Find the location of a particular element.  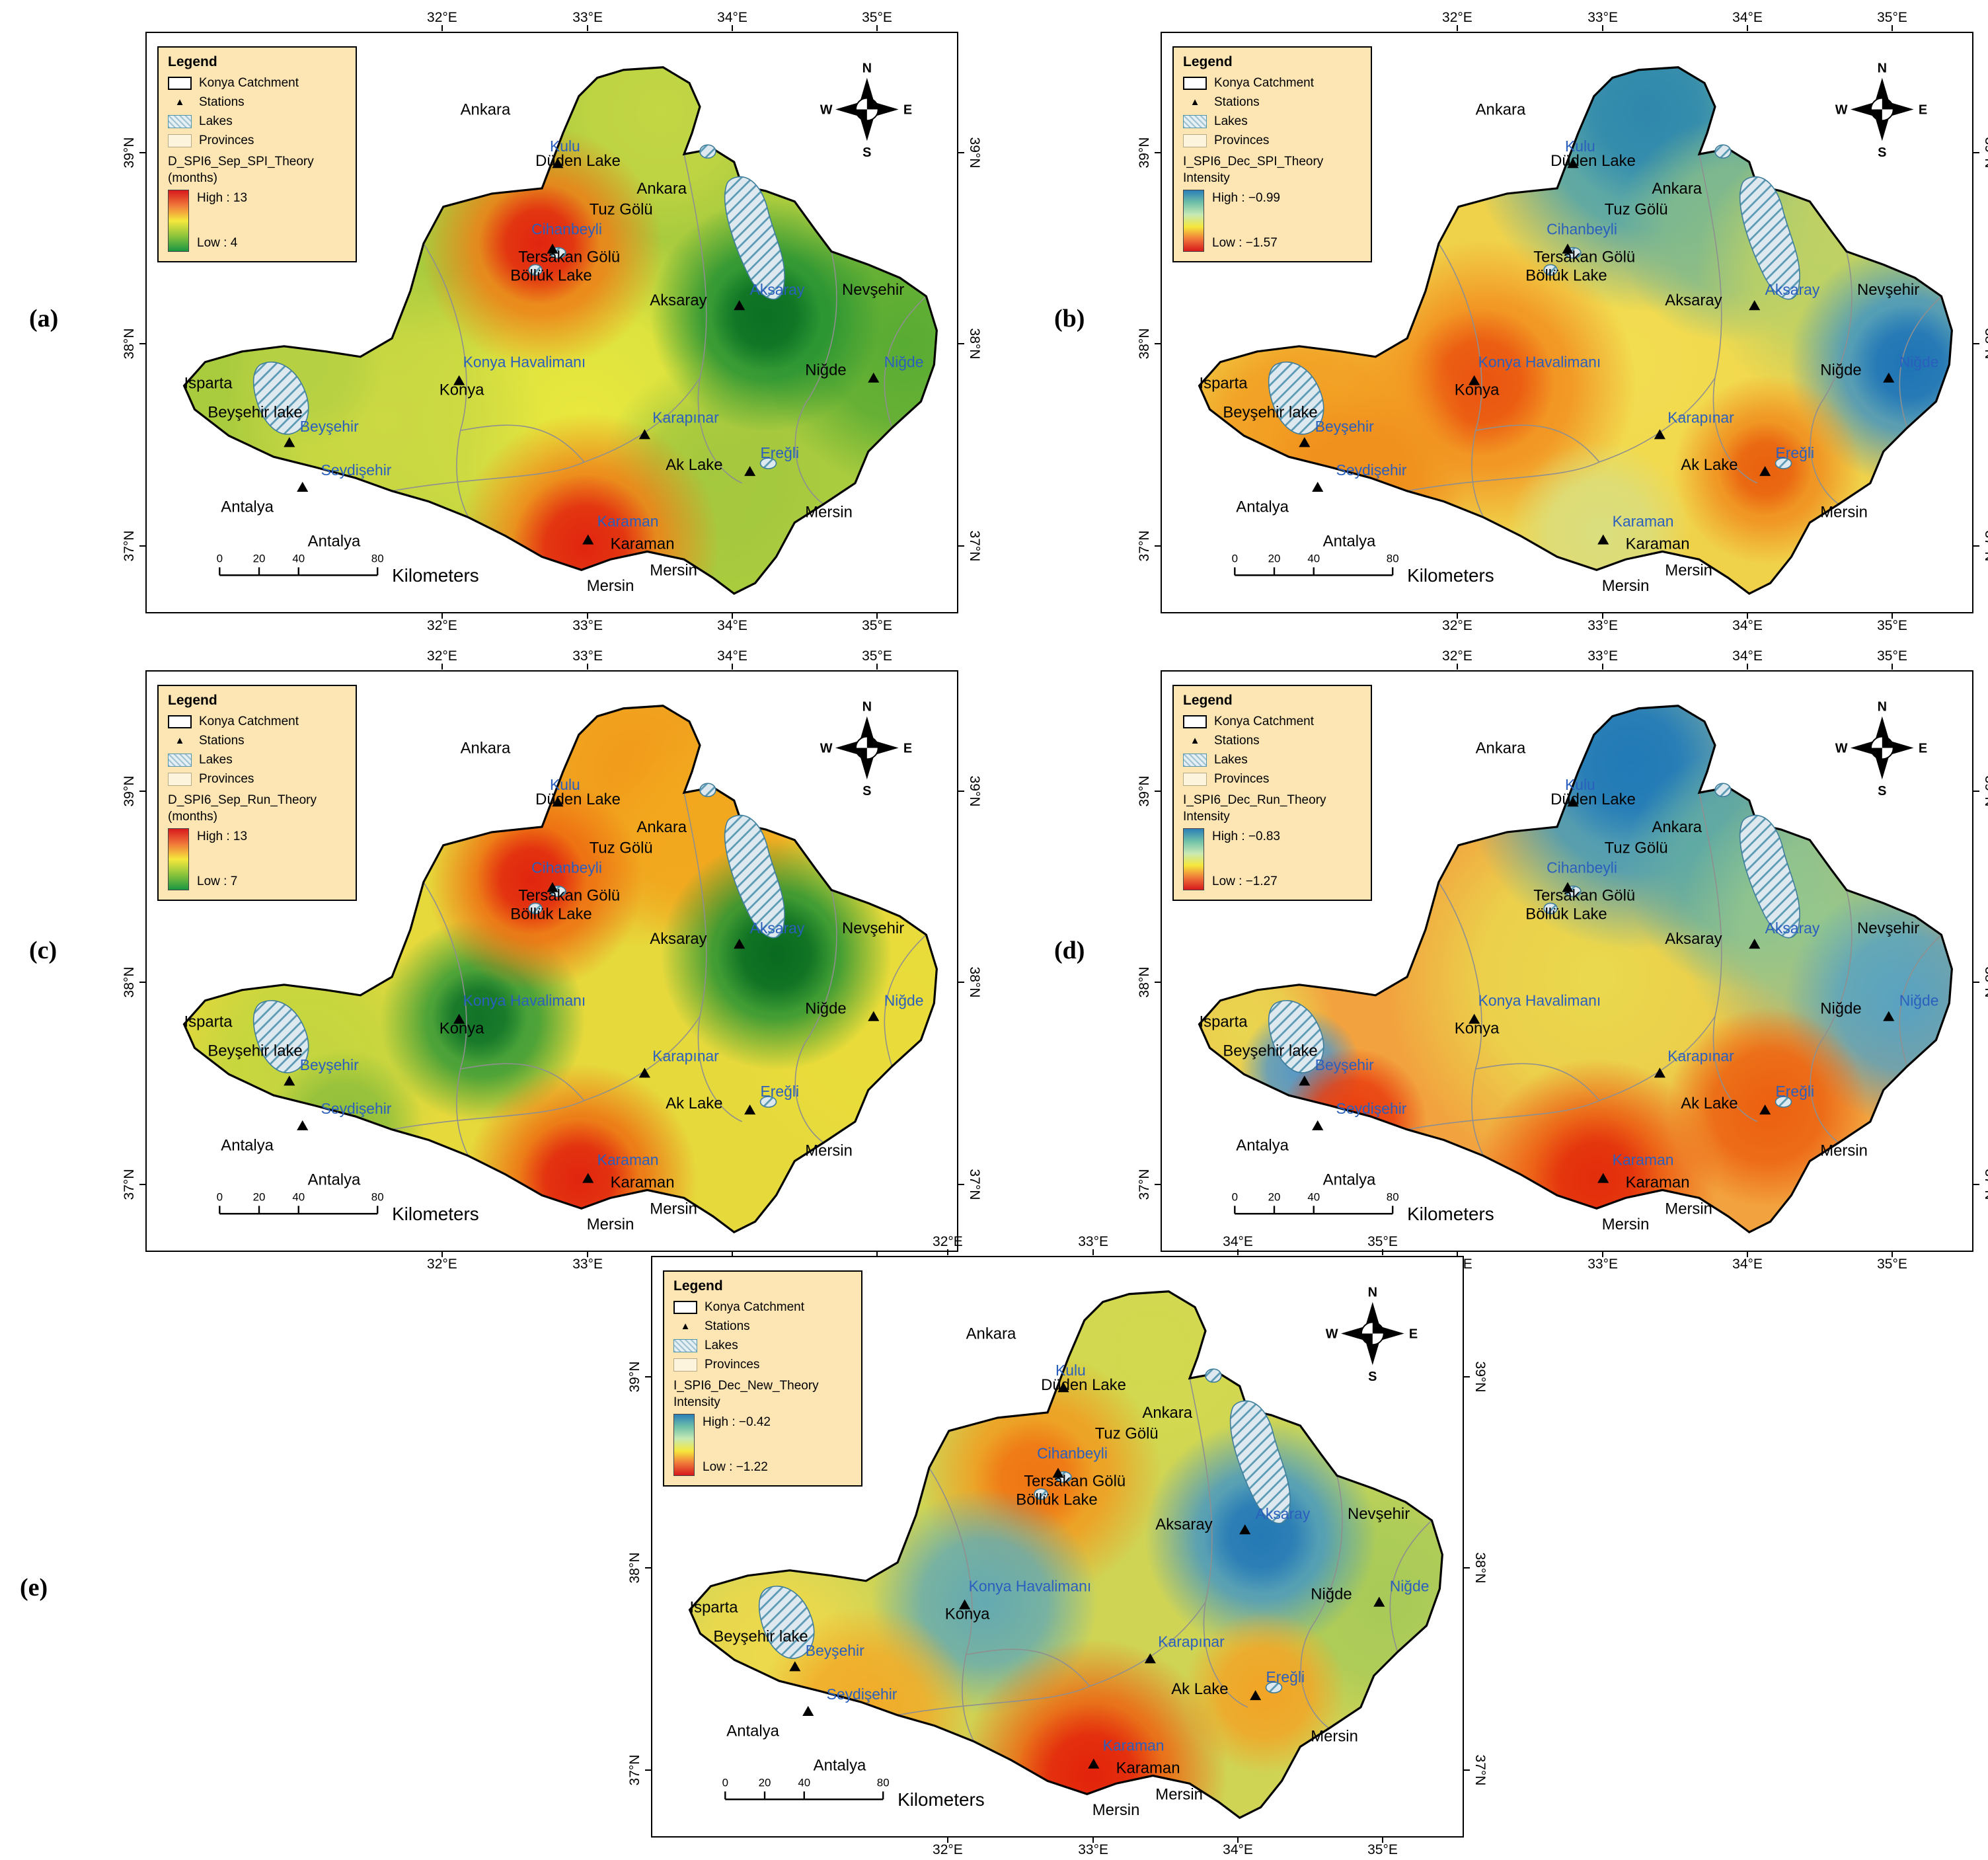

station-label: Karaman is located at coordinates (628, 521).